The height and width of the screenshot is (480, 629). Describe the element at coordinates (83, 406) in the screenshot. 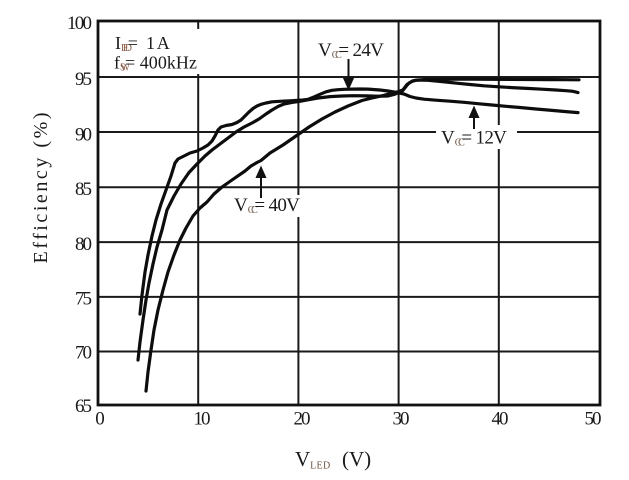

I see `svg-text: 65` at that location.